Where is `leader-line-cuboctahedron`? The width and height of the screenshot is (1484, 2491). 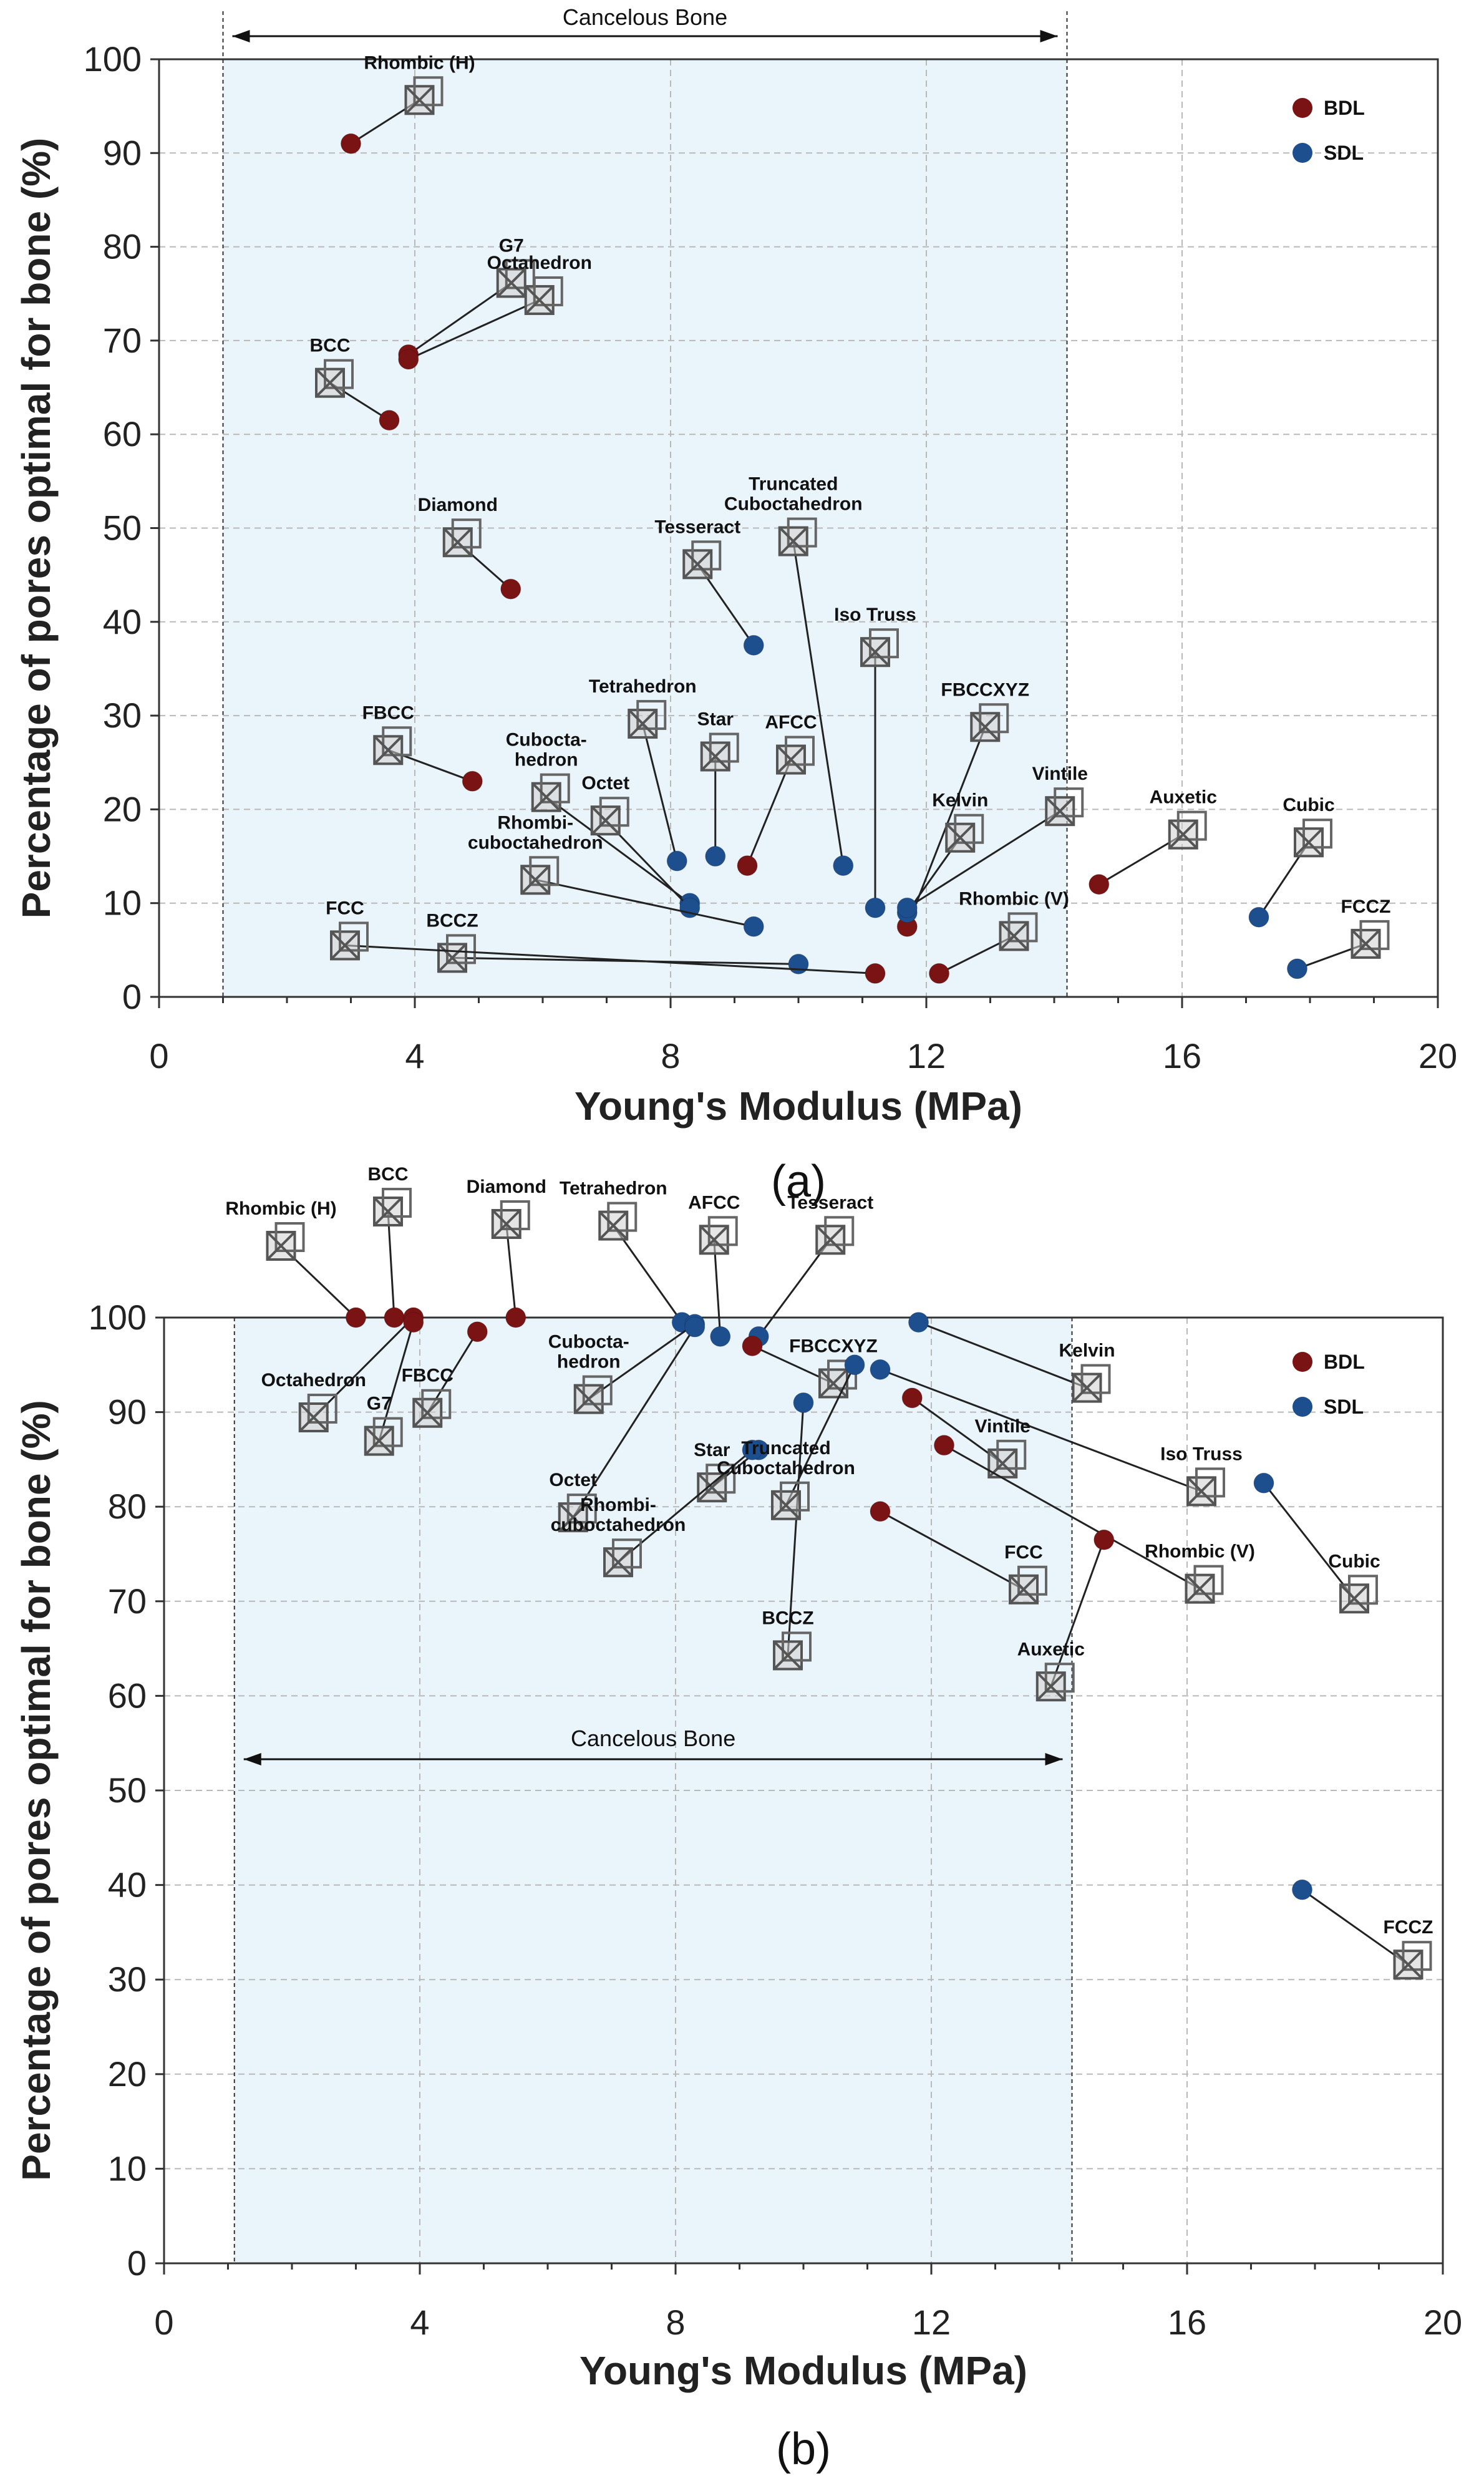 leader-line-cuboctahedron is located at coordinates (618, 850).